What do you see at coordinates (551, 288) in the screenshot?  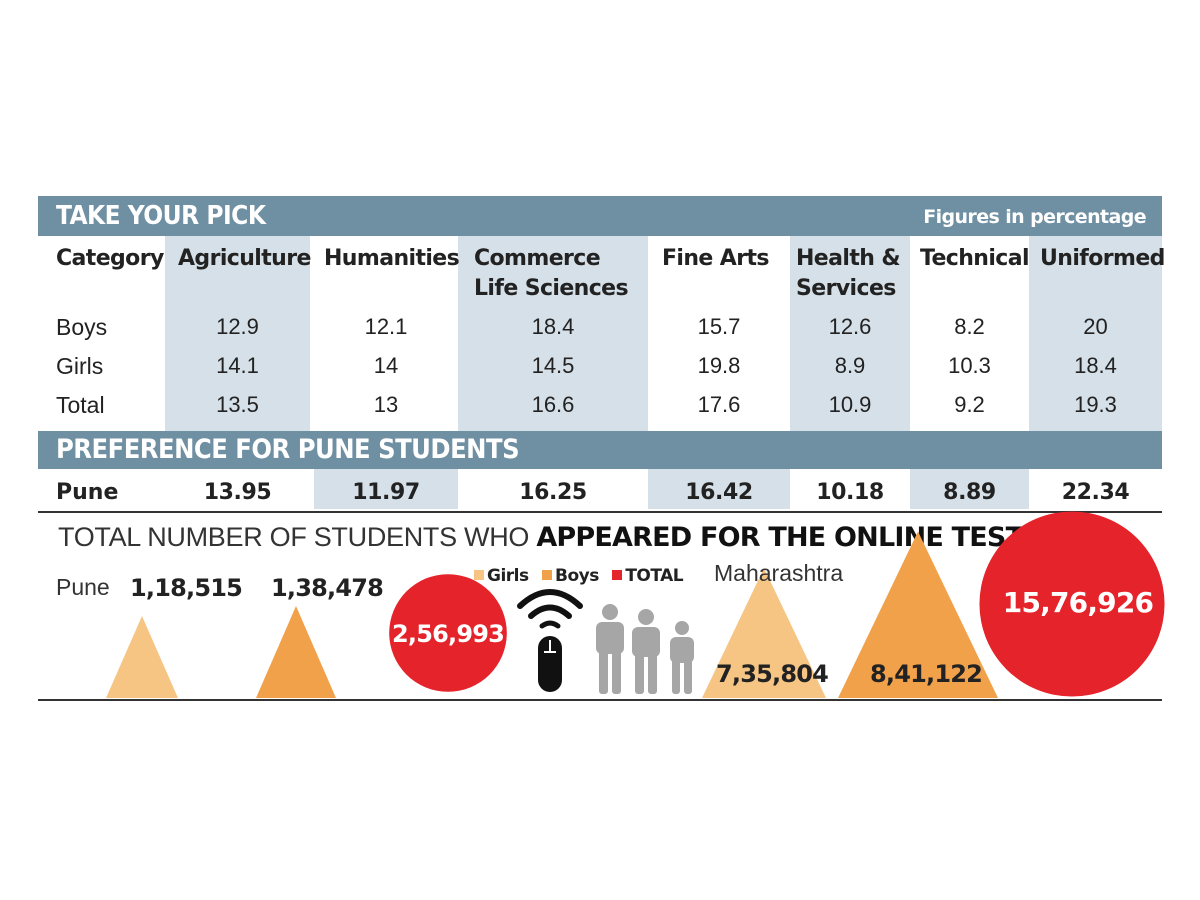 I see `header-line2: Life Sciences` at bounding box center [551, 288].